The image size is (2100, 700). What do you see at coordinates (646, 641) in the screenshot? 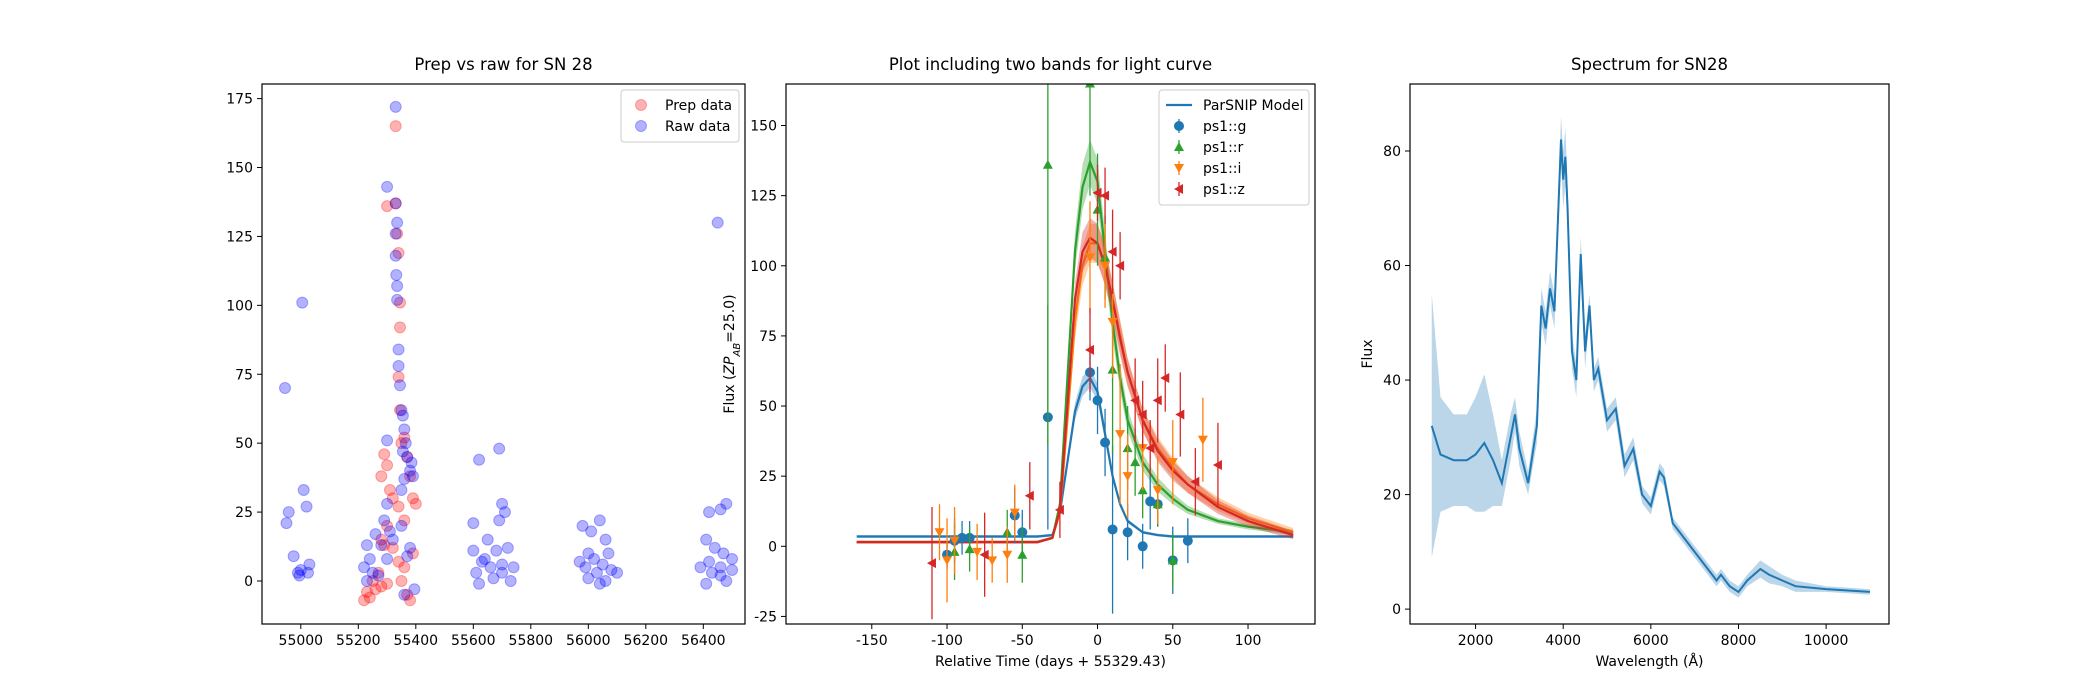
I see `x-tick-label: 56200` at bounding box center [646, 641].